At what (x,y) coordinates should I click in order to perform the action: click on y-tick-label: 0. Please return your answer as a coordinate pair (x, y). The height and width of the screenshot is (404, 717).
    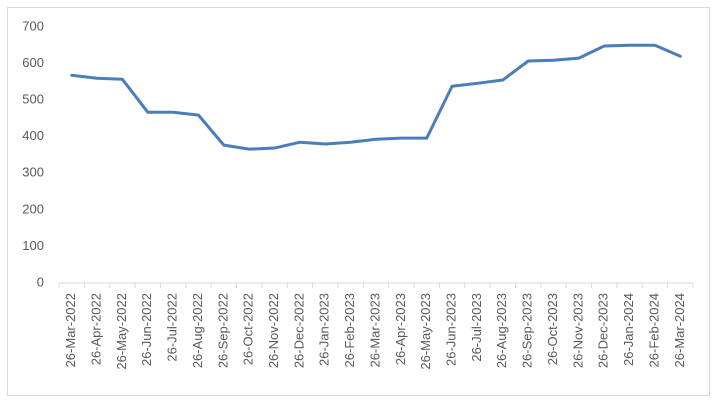
    Looking at the image, I should click on (40, 281).